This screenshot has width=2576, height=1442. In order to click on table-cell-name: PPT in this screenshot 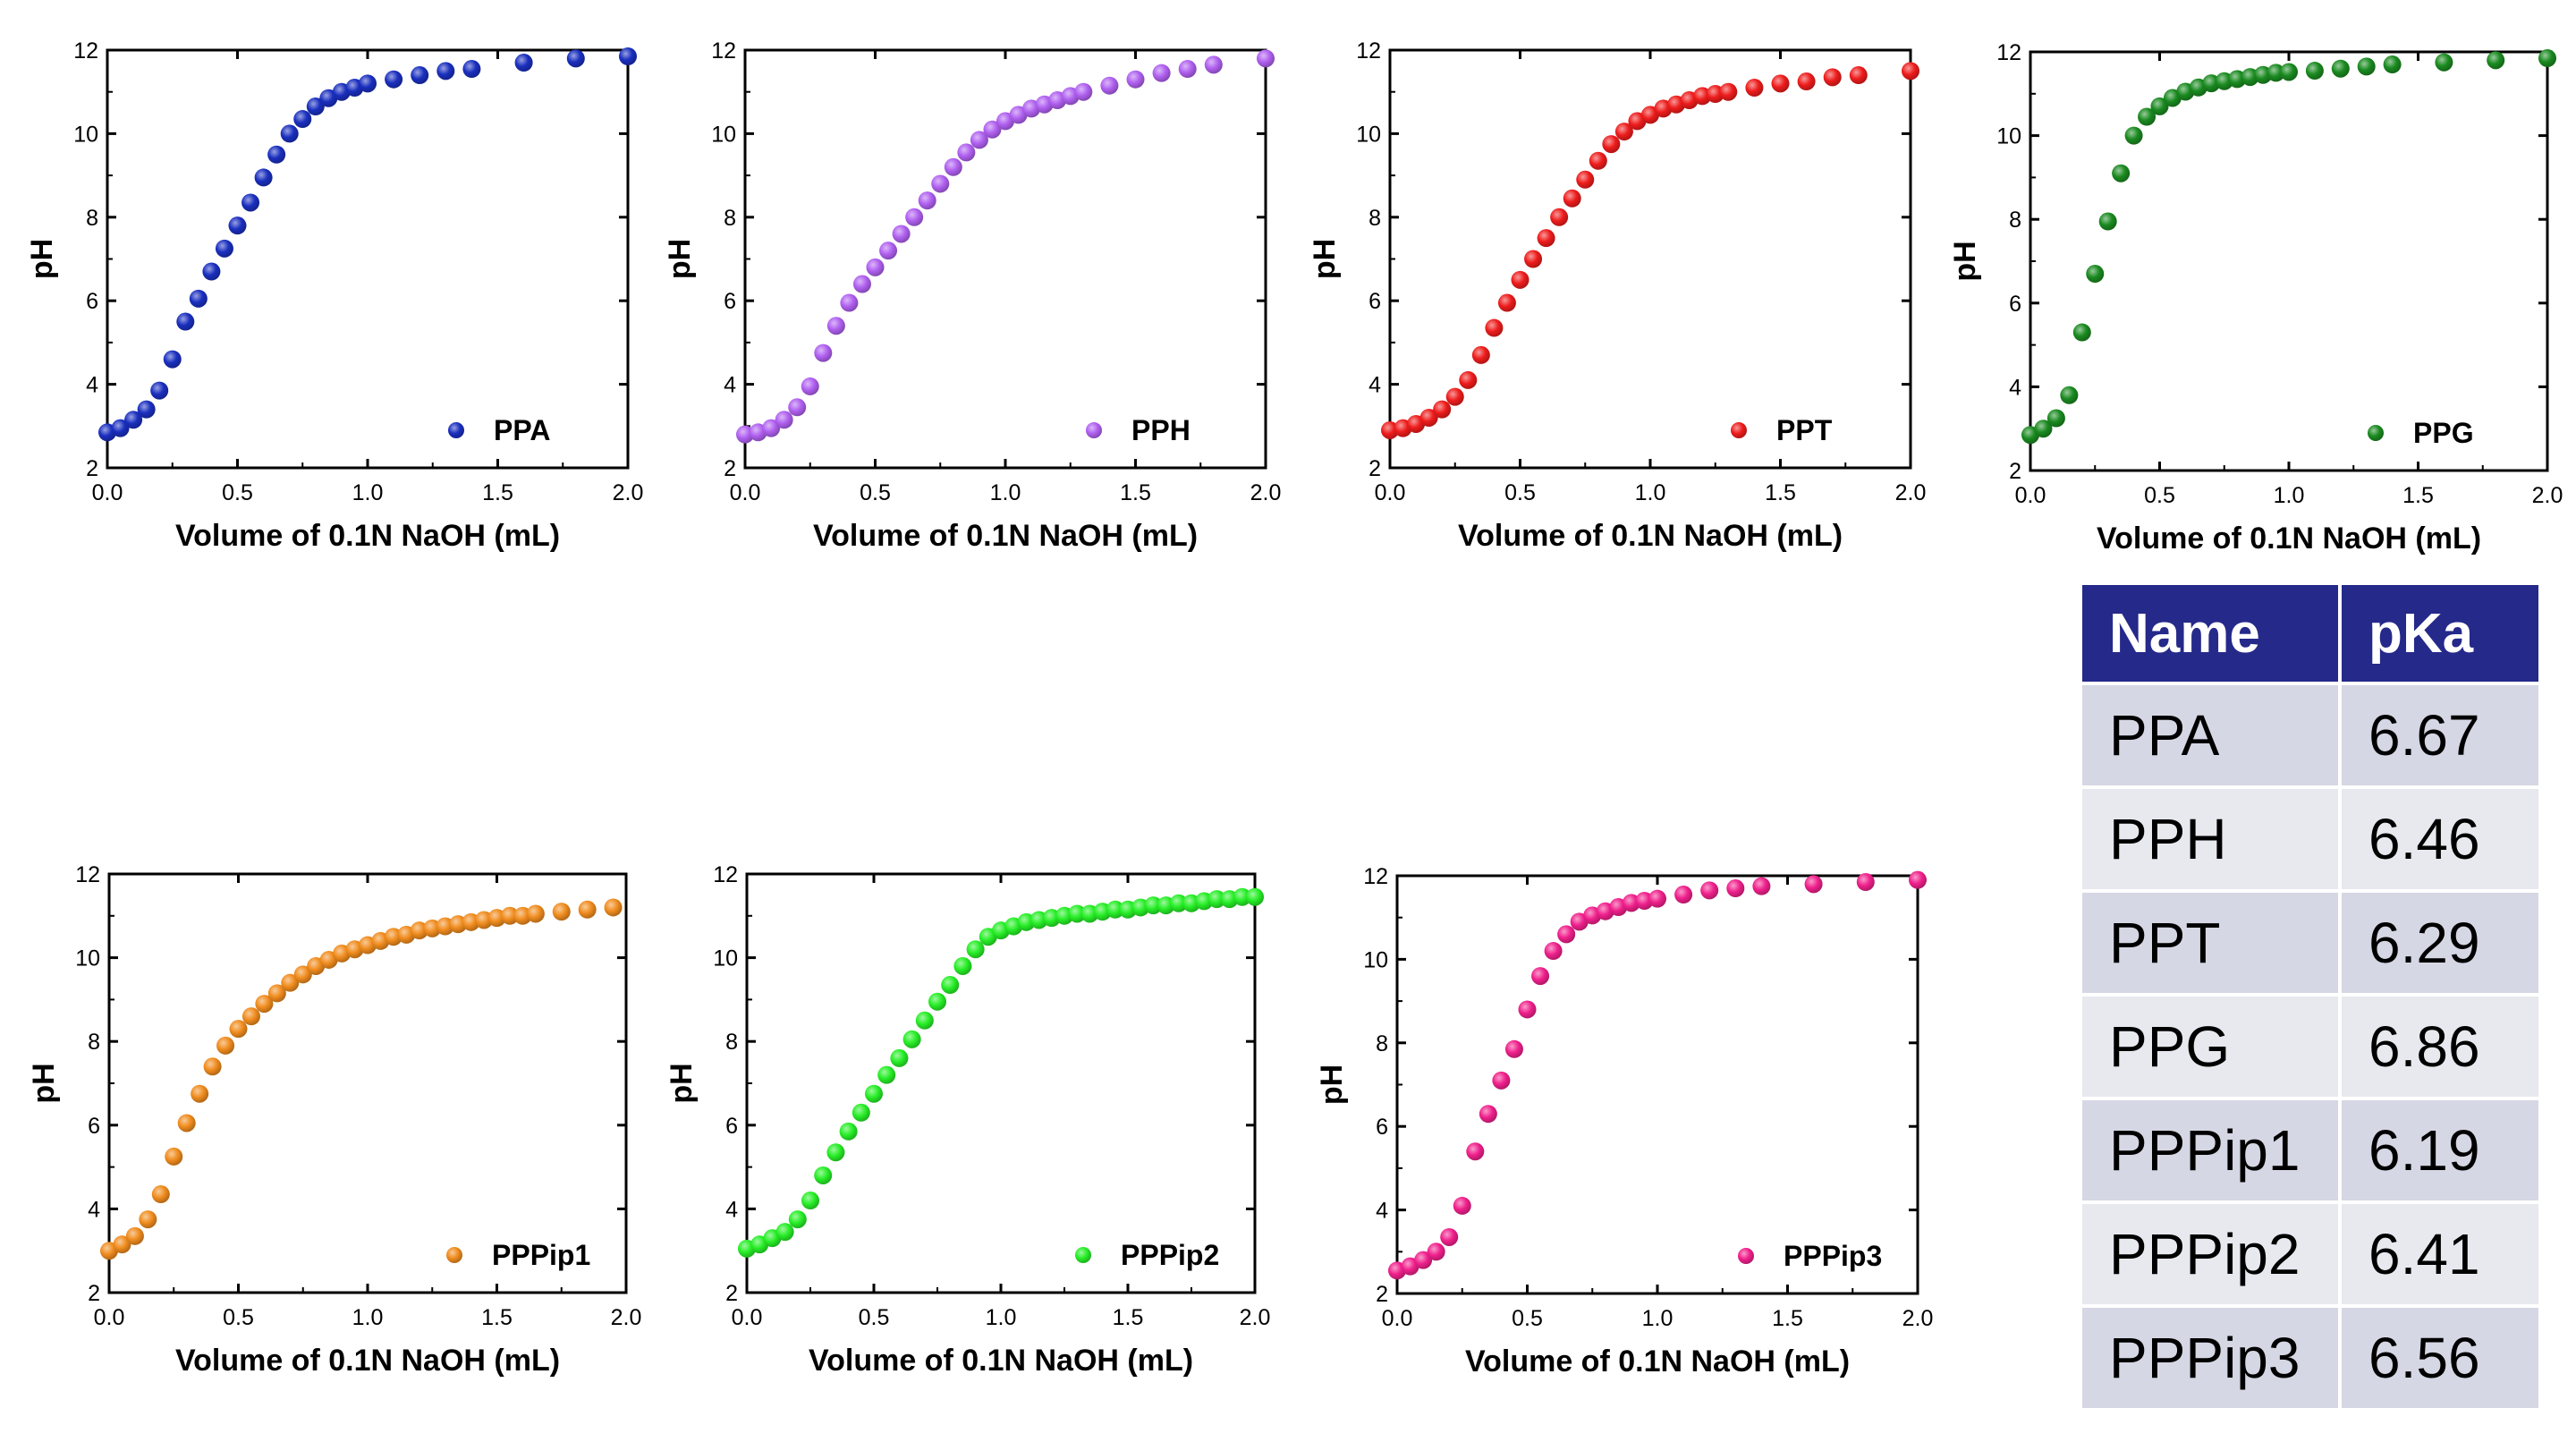, I will do `click(2212, 943)`.